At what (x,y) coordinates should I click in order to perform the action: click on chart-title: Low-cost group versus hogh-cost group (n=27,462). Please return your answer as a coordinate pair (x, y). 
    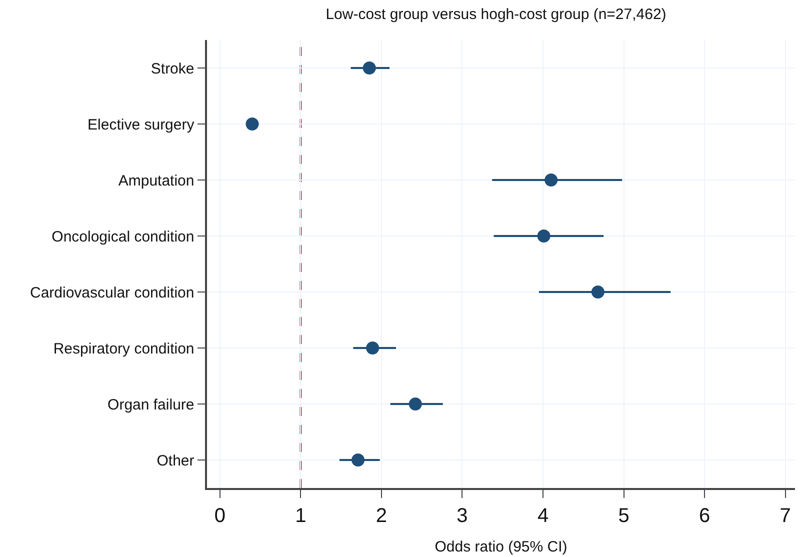
    Looking at the image, I should click on (496, 14).